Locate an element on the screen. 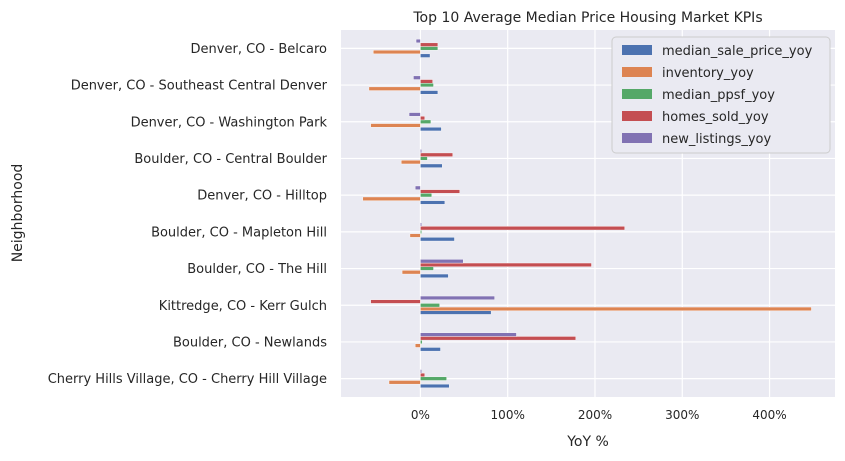 This screenshot has height=461, width=845. x-tick-label: 0% is located at coordinates (420, 415).